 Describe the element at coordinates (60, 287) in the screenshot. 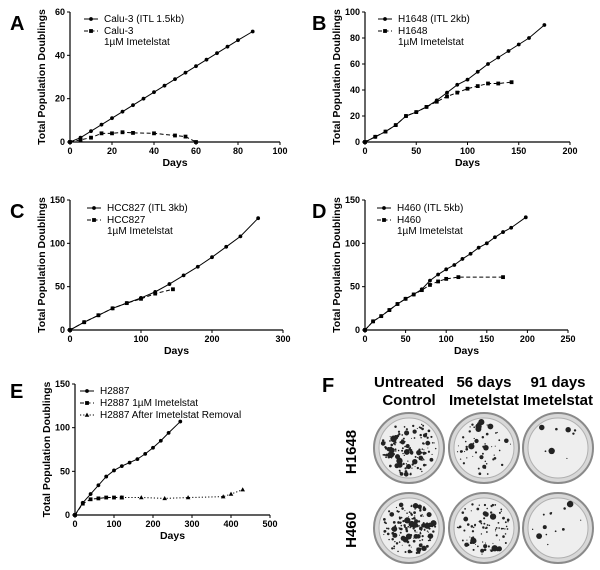

I see `y-tick-label: 50` at that location.